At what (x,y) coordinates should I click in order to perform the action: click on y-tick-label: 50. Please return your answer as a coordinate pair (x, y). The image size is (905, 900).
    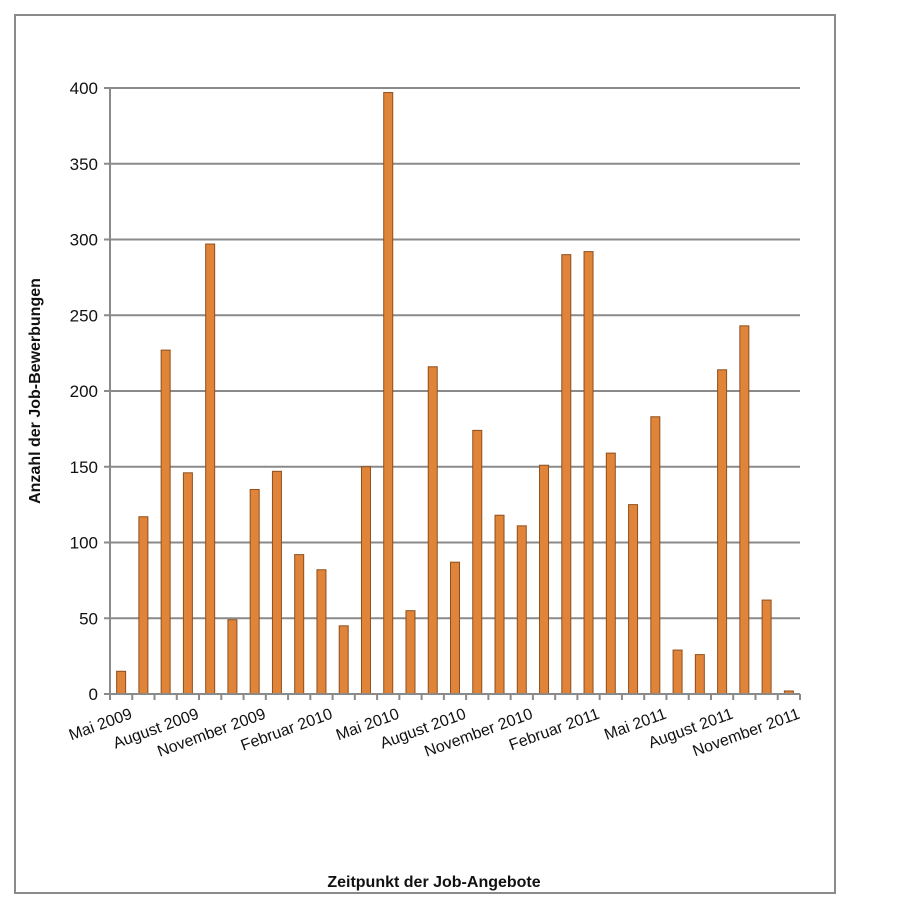
    Looking at the image, I should click on (88, 618).